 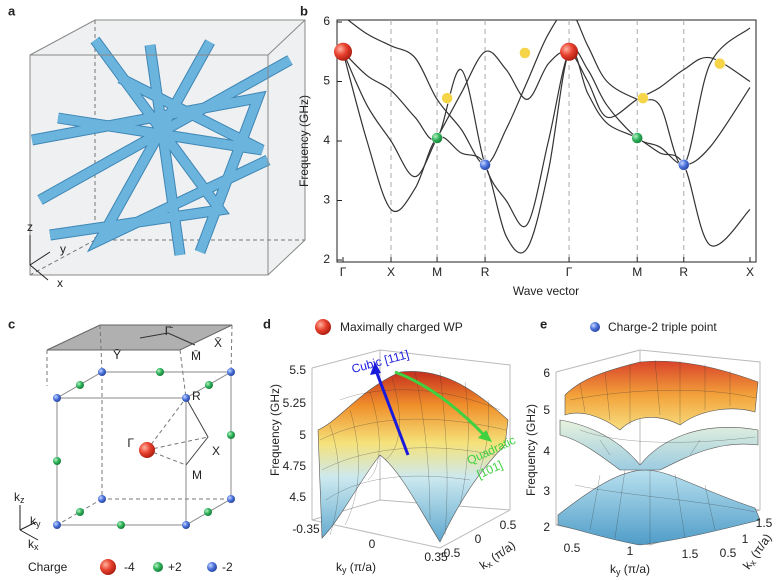 What do you see at coordinates (117, 355) in the screenshot?
I see `label: Ȳ` at bounding box center [117, 355].